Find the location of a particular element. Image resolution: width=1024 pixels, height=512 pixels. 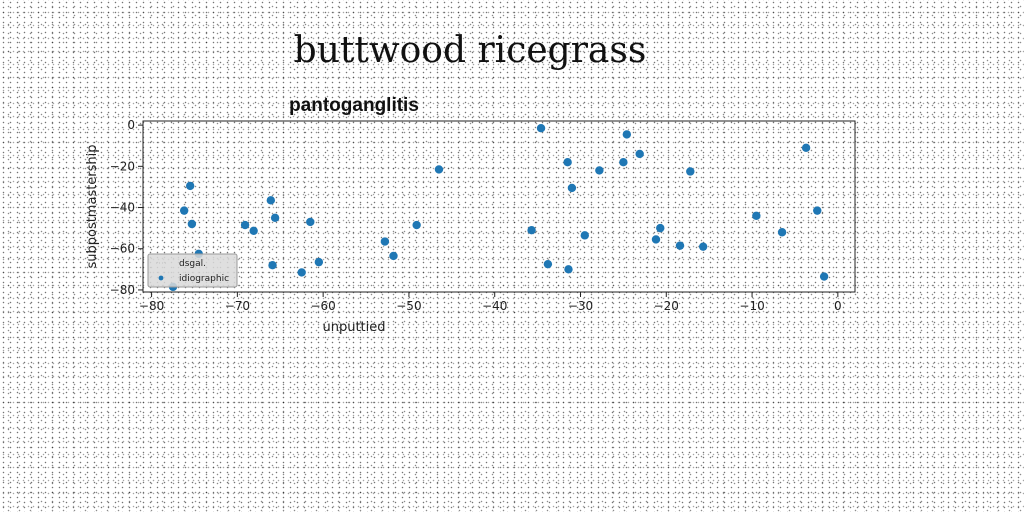

x-axis-label: unputtied is located at coordinates (353, 327).